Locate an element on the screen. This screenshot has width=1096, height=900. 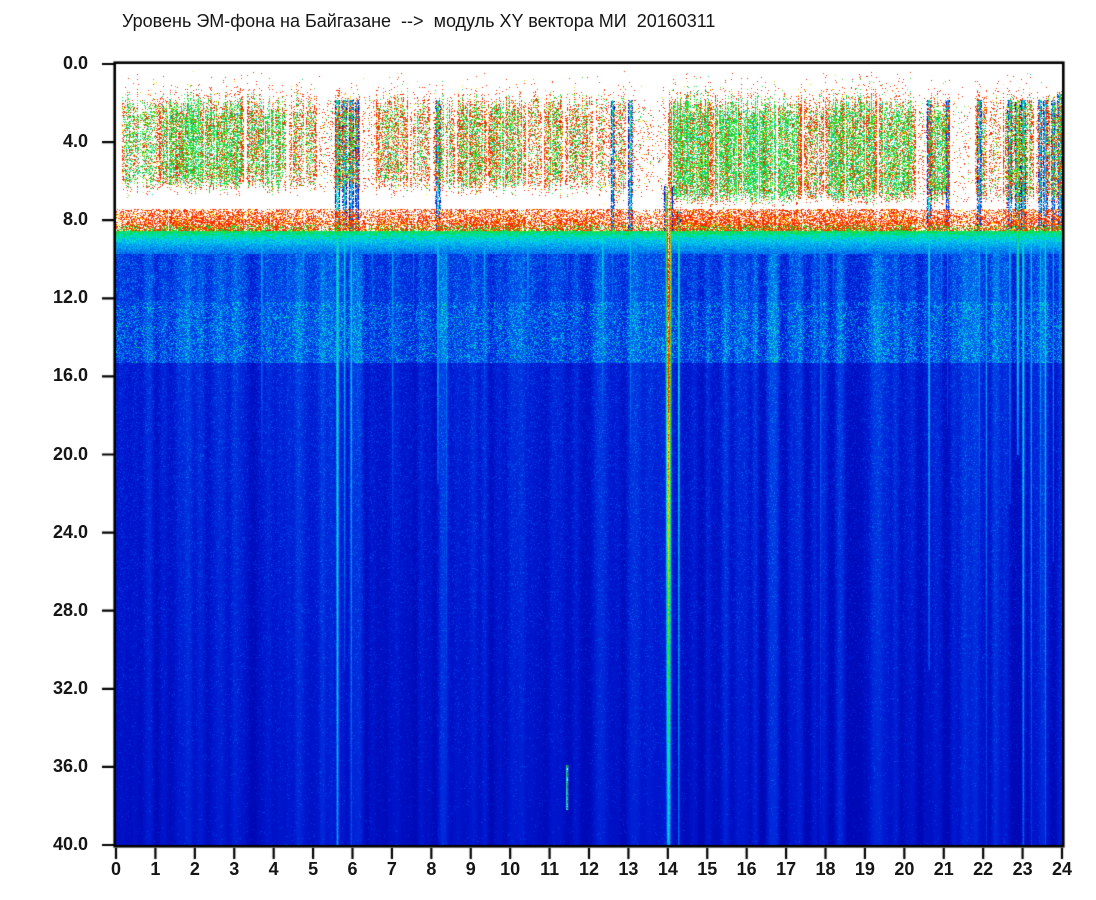
y-tick-label-4.0: 4.0 is located at coordinates (75, 141).